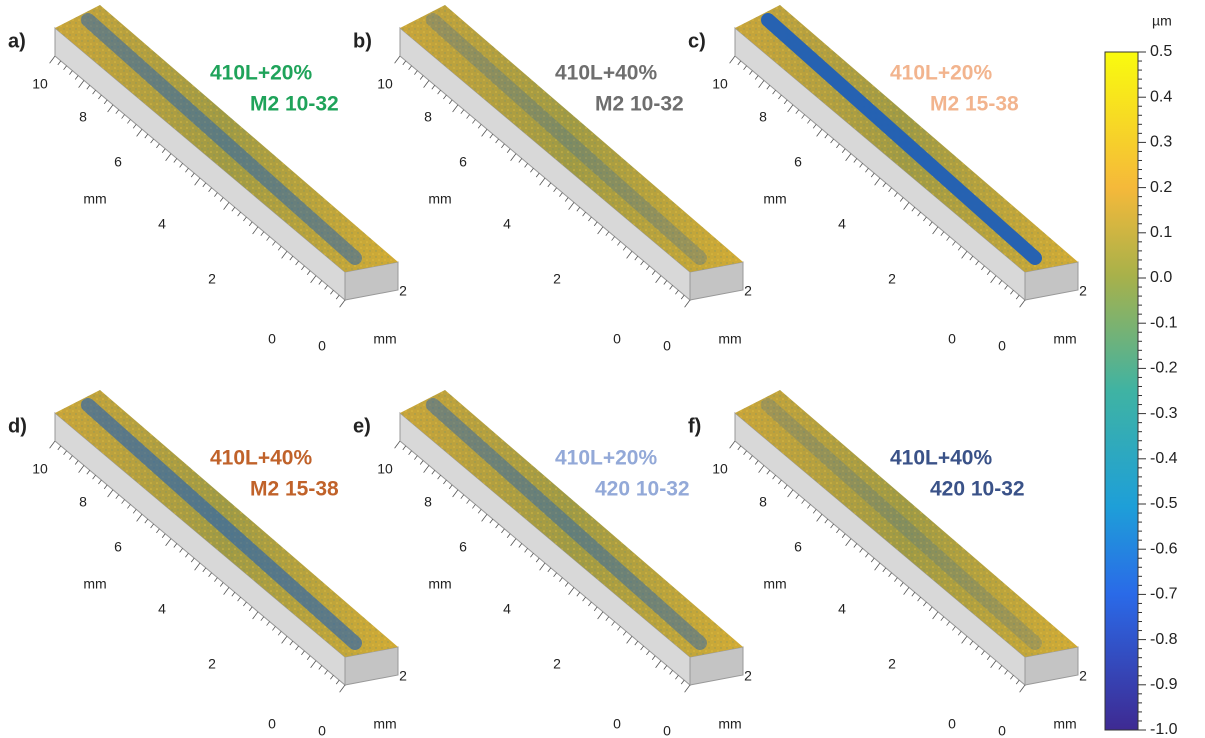  Describe the element at coordinates (261, 458) in the screenshot. I see `panel-title: 410L+40%` at that location.